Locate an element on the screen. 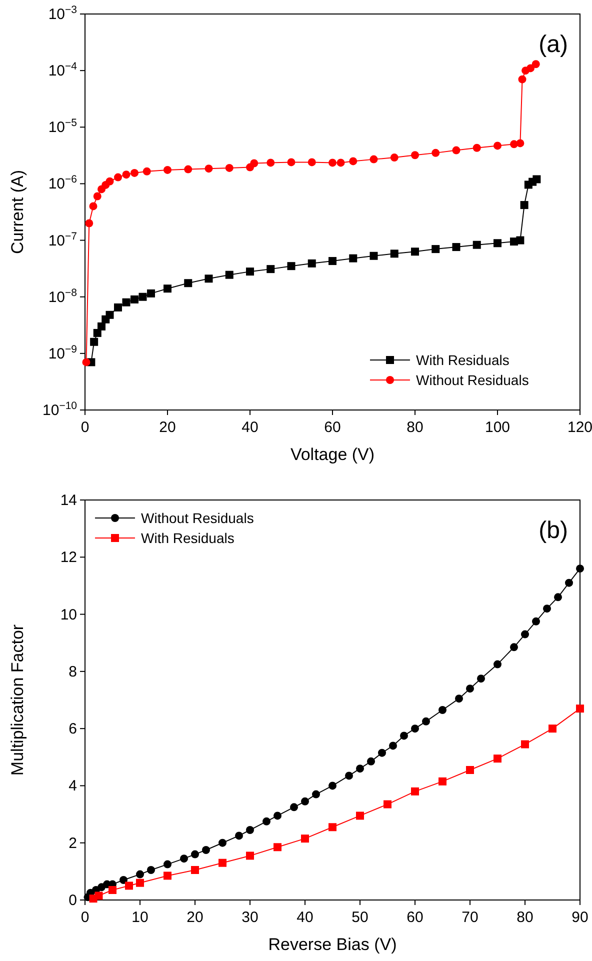  legend-label: Without Residuals is located at coordinates (197, 518).